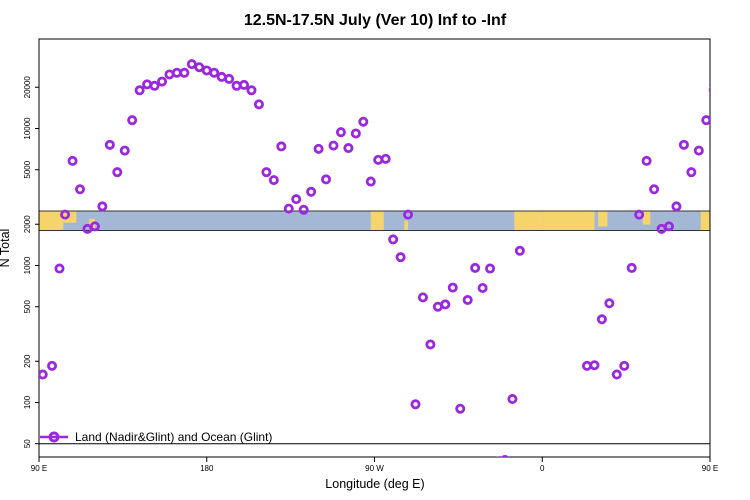 This screenshot has width=750, height=500. What do you see at coordinates (27, 169) in the screenshot?
I see `y-tick-label: 5000` at bounding box center [27, 169].